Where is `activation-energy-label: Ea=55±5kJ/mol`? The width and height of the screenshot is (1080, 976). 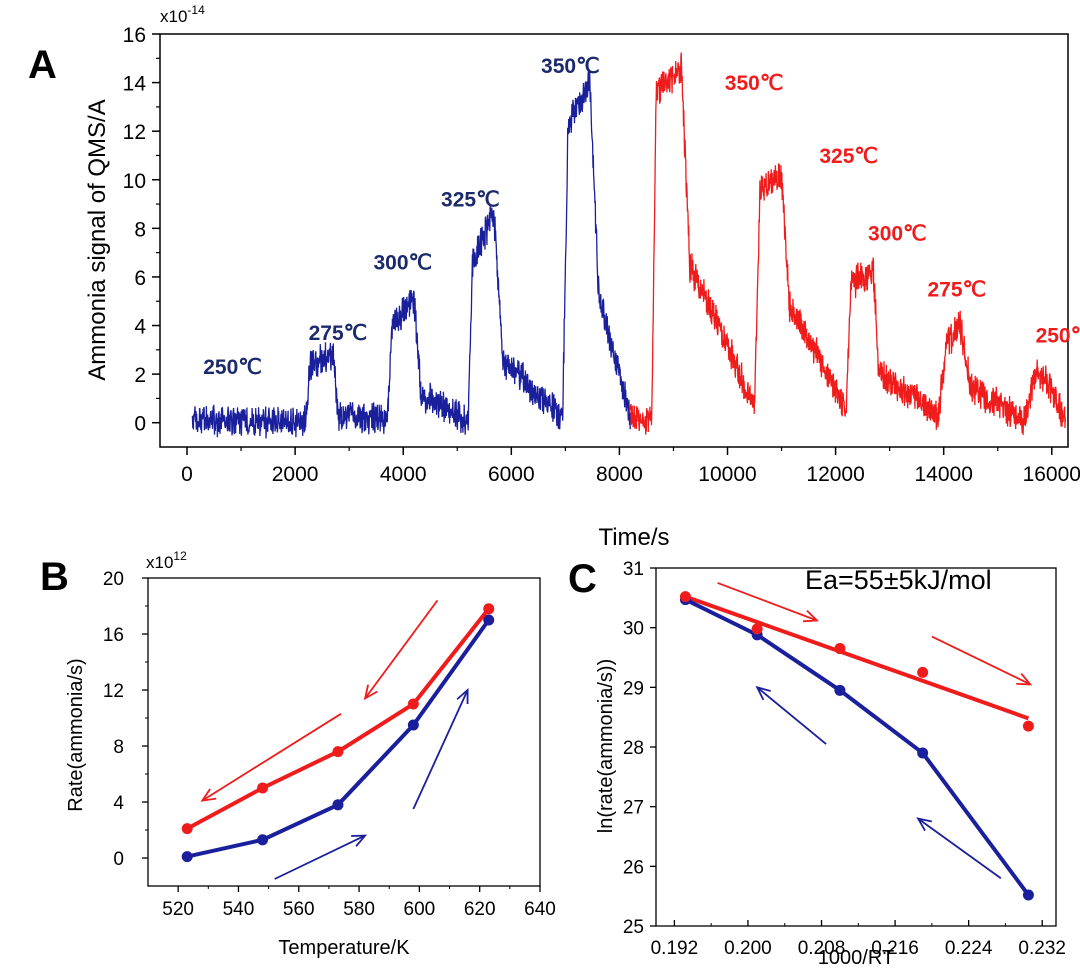 activation-energy-label: Ea=55±5kJ/mol is located at coordinates (898, 580).